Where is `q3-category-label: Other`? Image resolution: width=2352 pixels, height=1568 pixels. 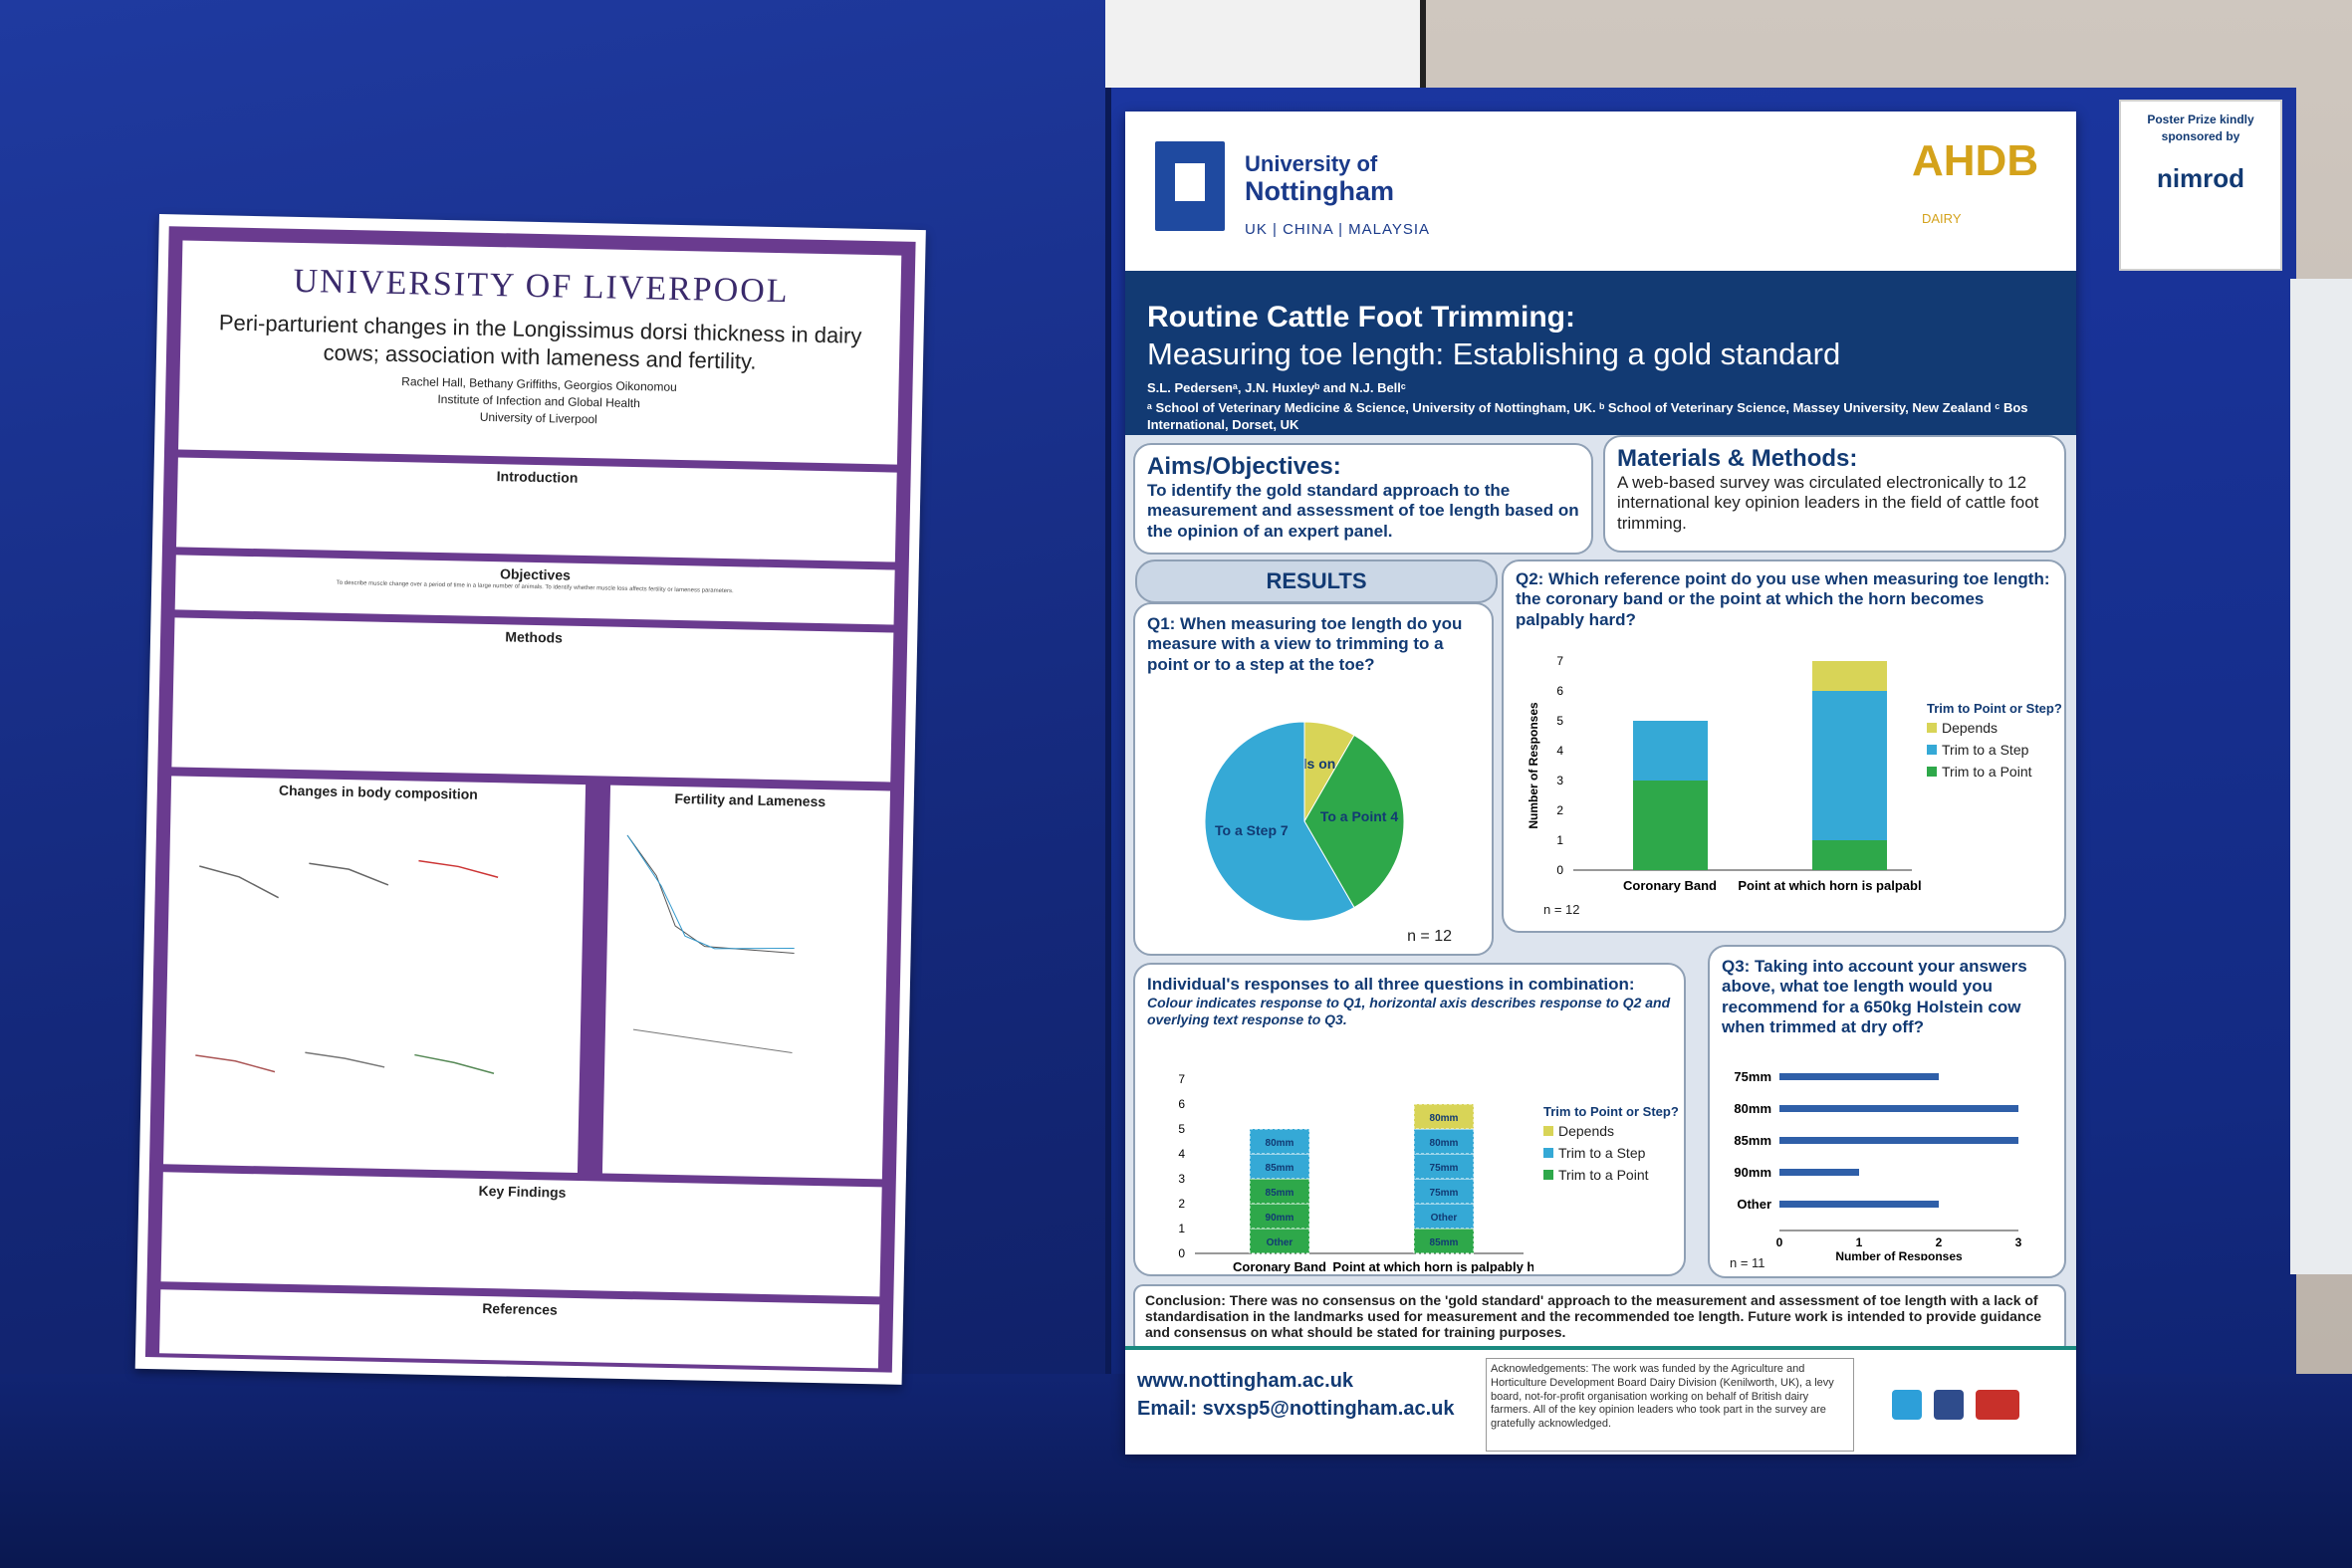 q3-category-label: Other is located at coordinates (1754, 1205).